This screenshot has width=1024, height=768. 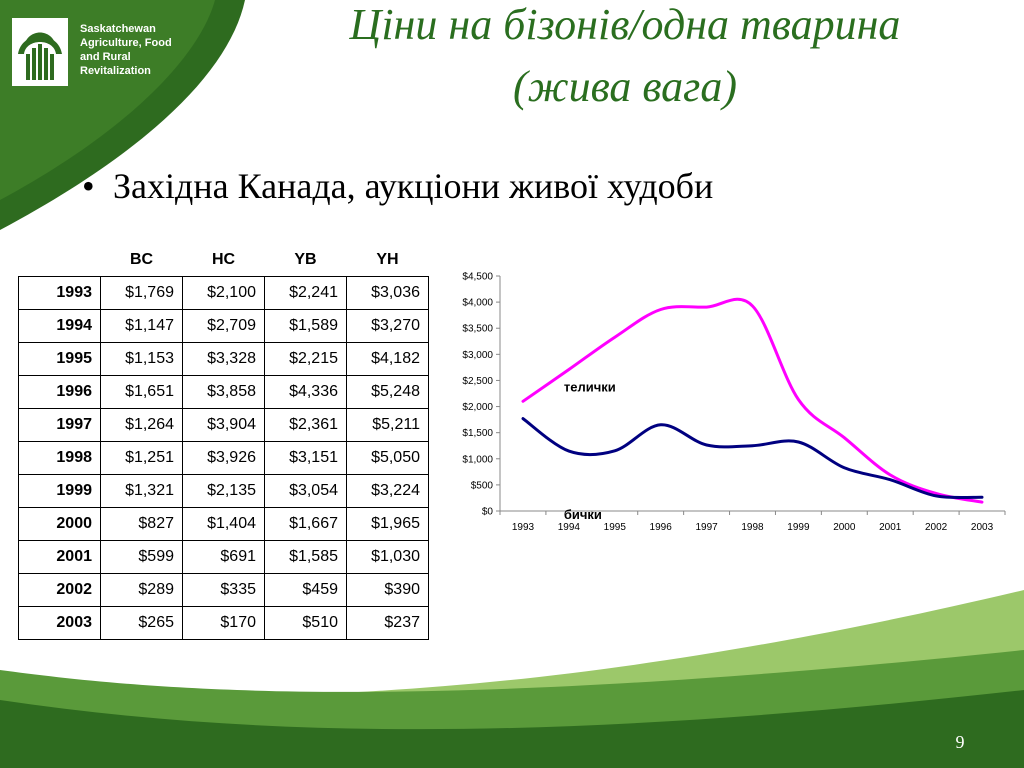 What do you see at coordinates (60, 260) in the screenshot?
I see `header-corner` at bounding box center [60, 260].